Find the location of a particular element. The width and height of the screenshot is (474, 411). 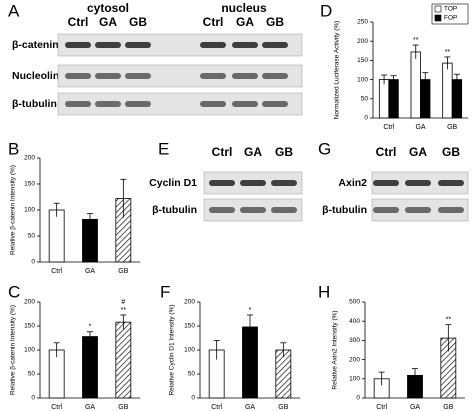

group-label: nucleus is located at coordinates (244, 8).